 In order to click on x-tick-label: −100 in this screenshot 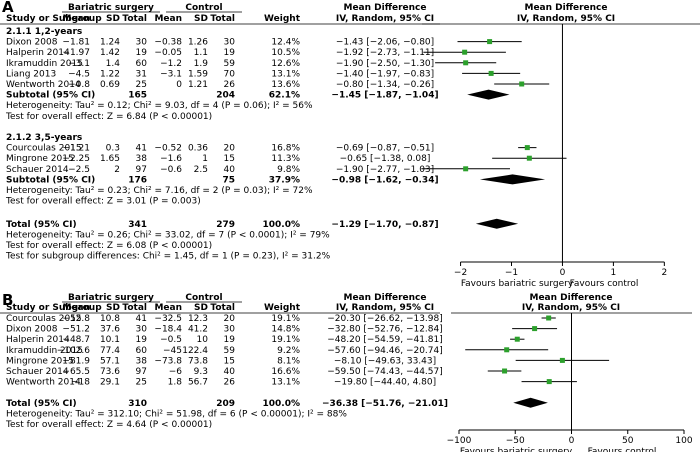, I will do `click(459, 441)`.